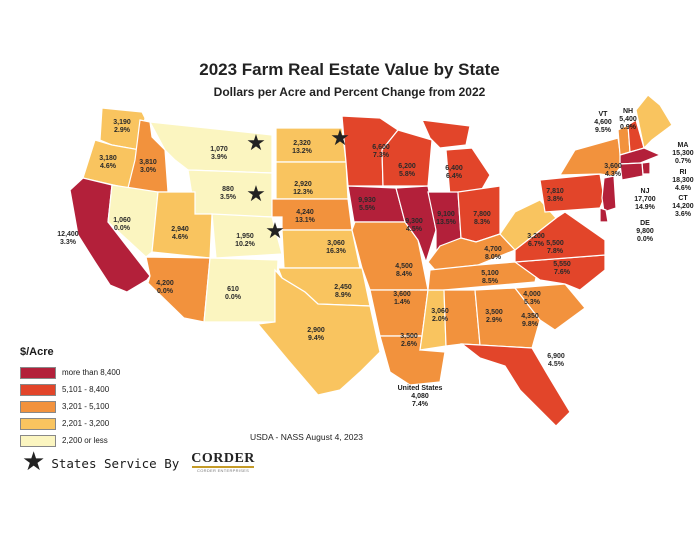 This screenshot has width=699, height=540. I want to click on legend-item: more than 8,400, so click(100, 372).